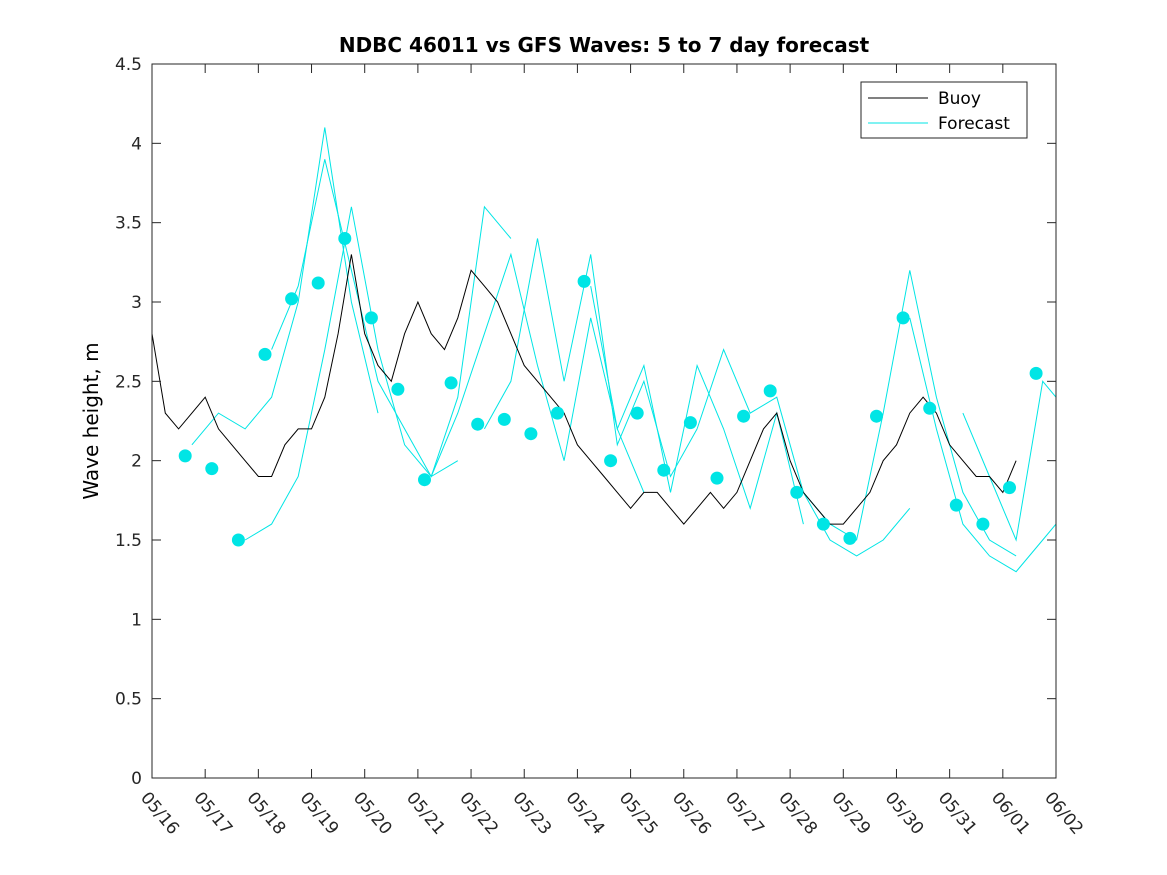 This screenshot has height=875, width=1167. What do you see at coordinates (136, 303) in the screenshot?
I see `y-tick-label: 3` at bounding box center [136, 303].